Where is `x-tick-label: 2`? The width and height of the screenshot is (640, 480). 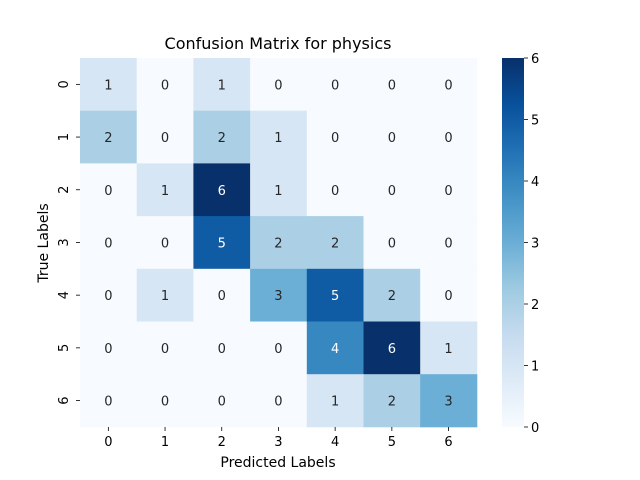 x-tick-label: 2 is located at coordinates (222, 442).